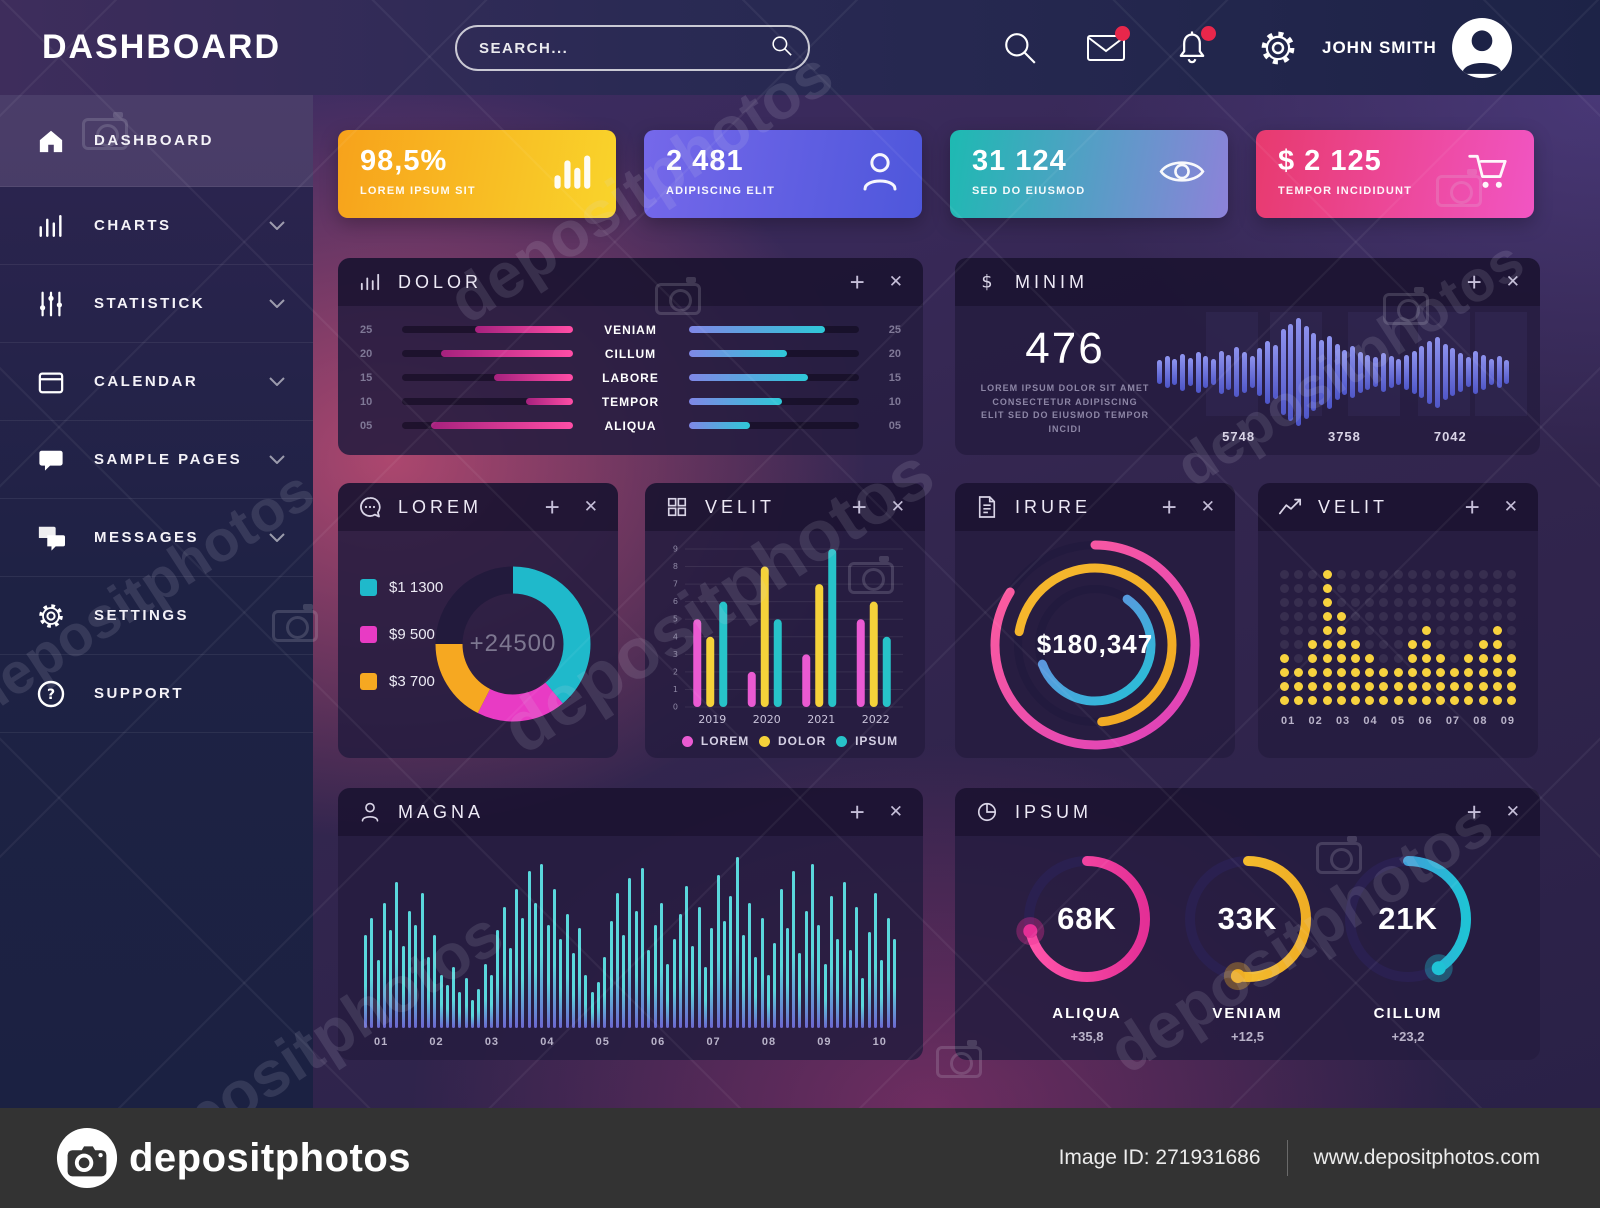 The image size is (1600, 1208). What do you see at coordinates (715, 741) in the screenshot?
I see `legend-item: LOREM` at bounding box center [715, 741].